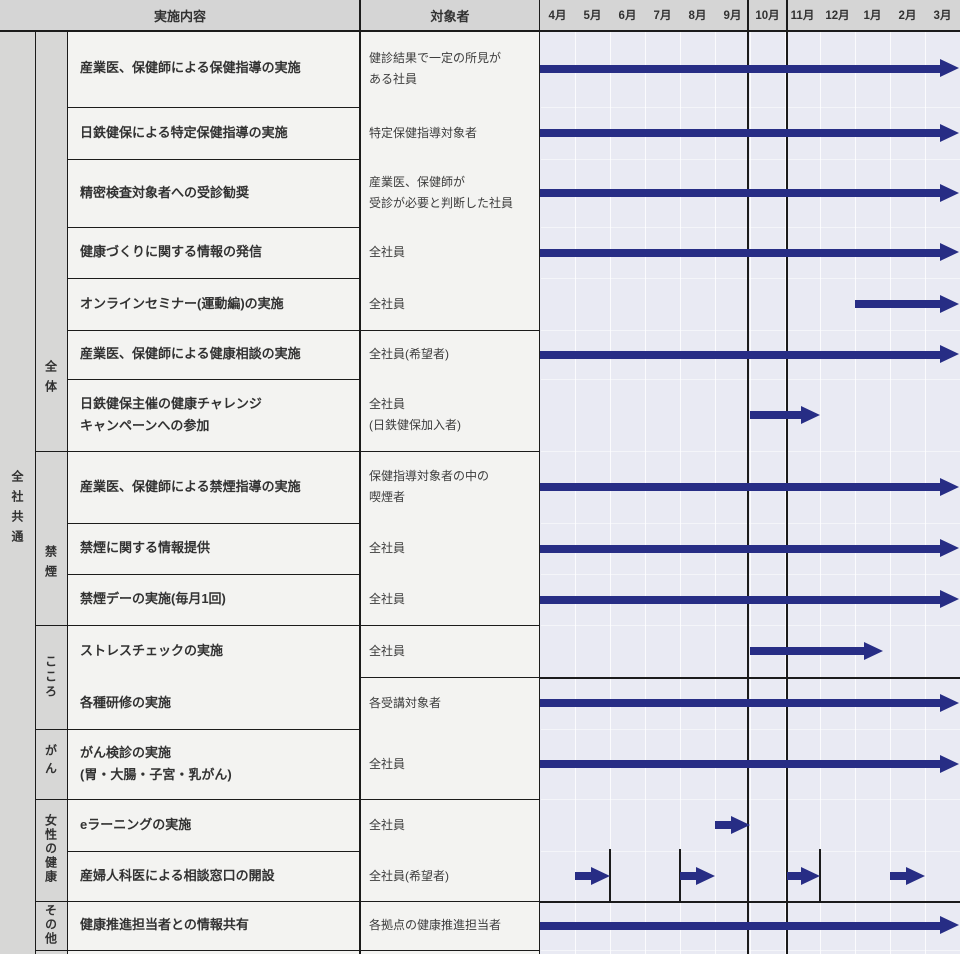 The image size is (960, 954). What do you see at coordinates (449, 193) in the screenshot?
I see `row-target-label: 産業医、保健師が 受診が必要と判断した社員` at bounding box center [449, 193].